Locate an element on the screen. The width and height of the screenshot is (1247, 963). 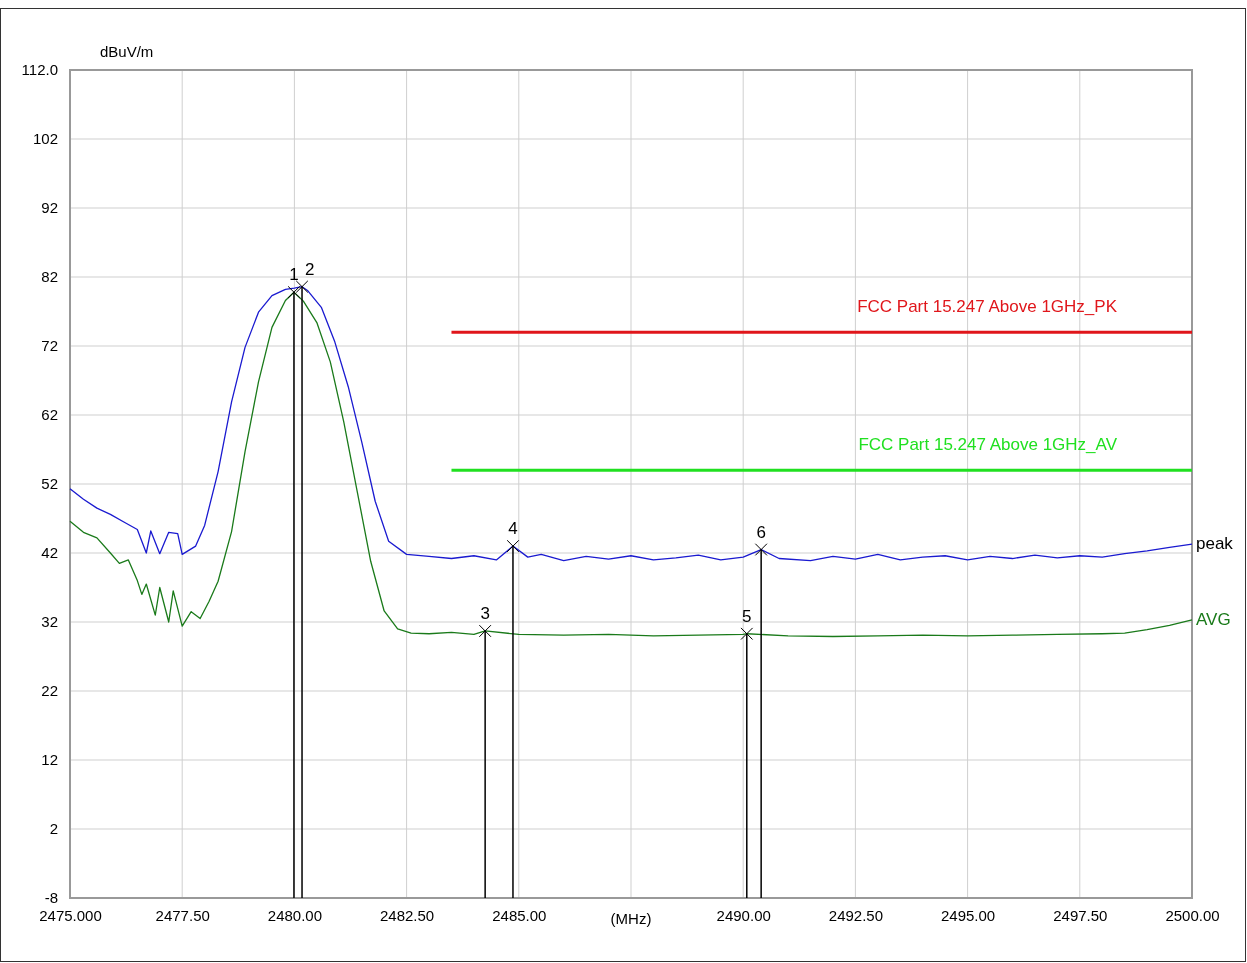
series-label: peak is located at coordinates (1215, 544).